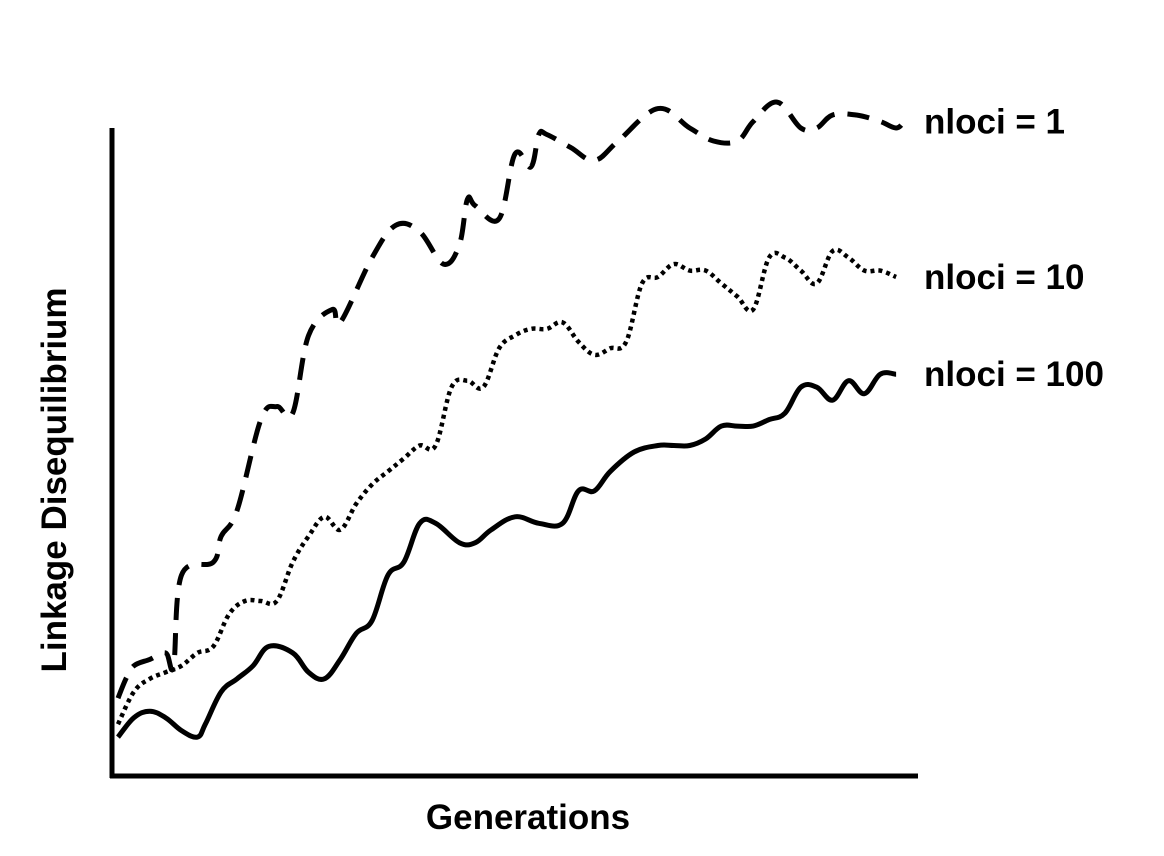 The image size is (1164, 856). Describe the element at coordinates (528, 817) in the screenshot. I see `x-axis-label: Generations` at that location.